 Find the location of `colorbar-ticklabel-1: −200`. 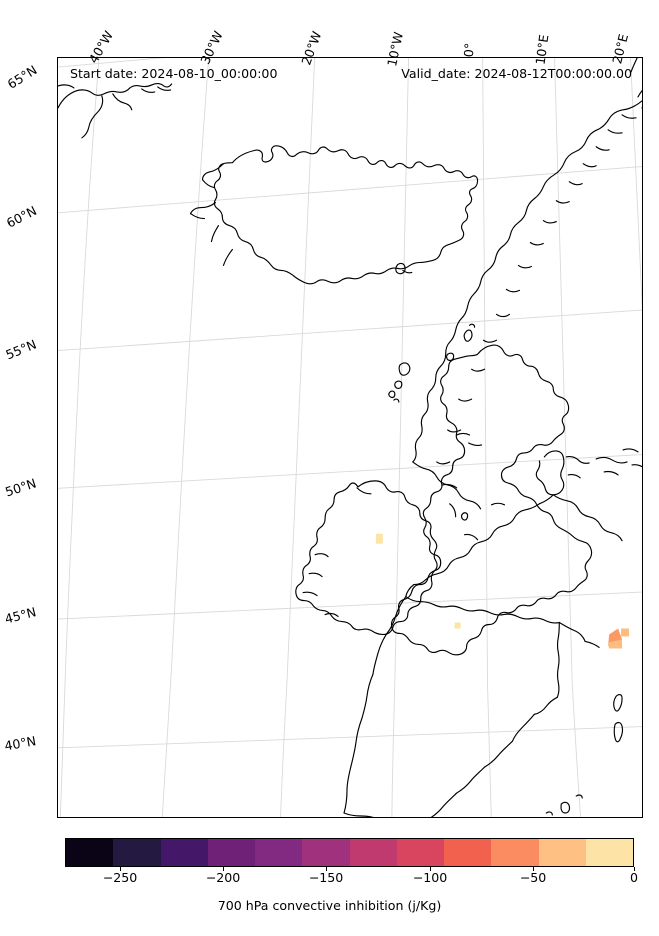

colorbar-ticklabel-1: −200 is located at coordinates (223, 877).